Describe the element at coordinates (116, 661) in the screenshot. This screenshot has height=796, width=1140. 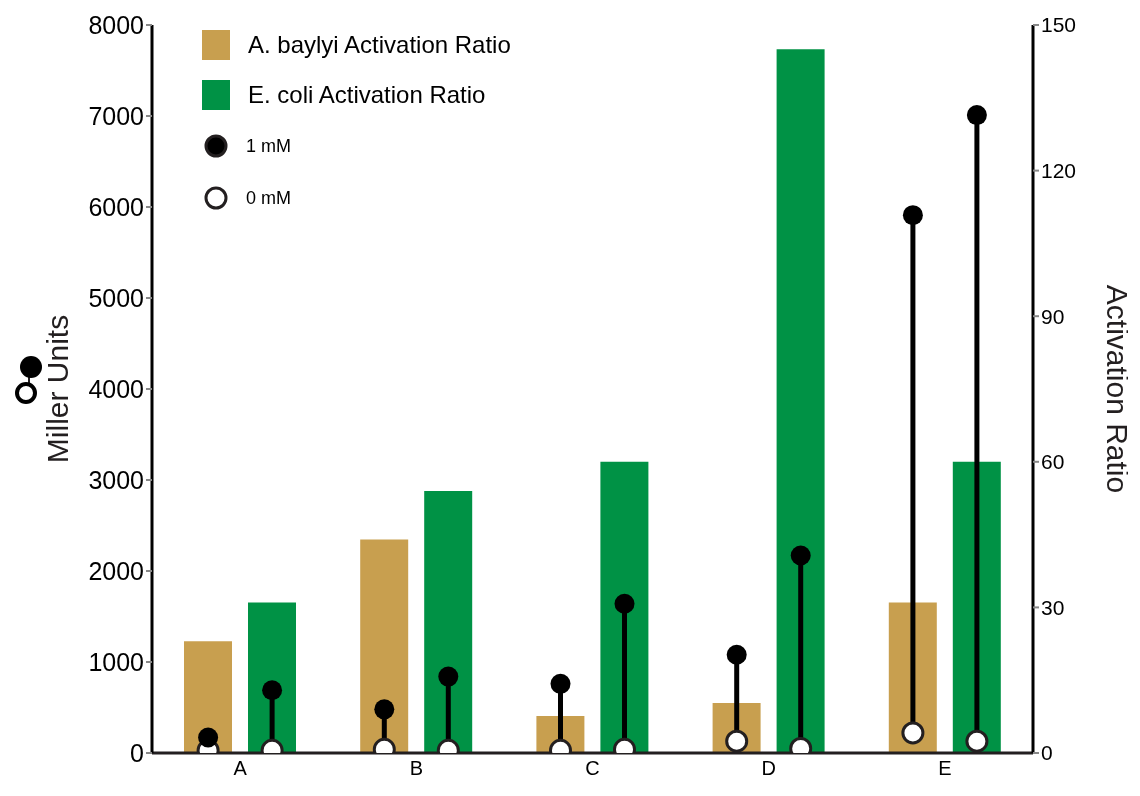
I see `y-tick-label: 1000` at that location.